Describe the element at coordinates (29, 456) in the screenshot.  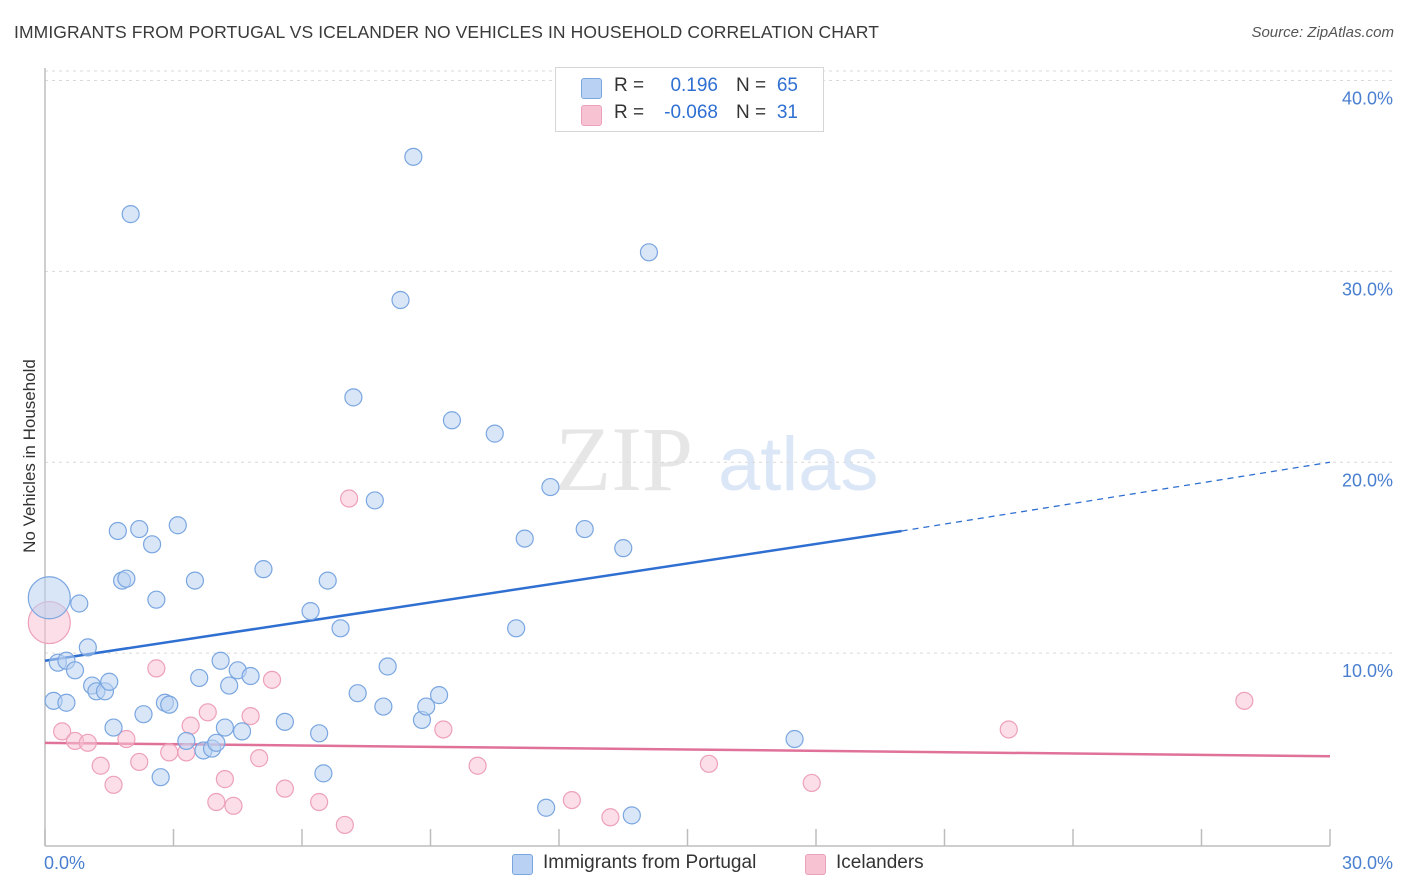
I see `y-axis-label: No Vehicles in Household` at that location.